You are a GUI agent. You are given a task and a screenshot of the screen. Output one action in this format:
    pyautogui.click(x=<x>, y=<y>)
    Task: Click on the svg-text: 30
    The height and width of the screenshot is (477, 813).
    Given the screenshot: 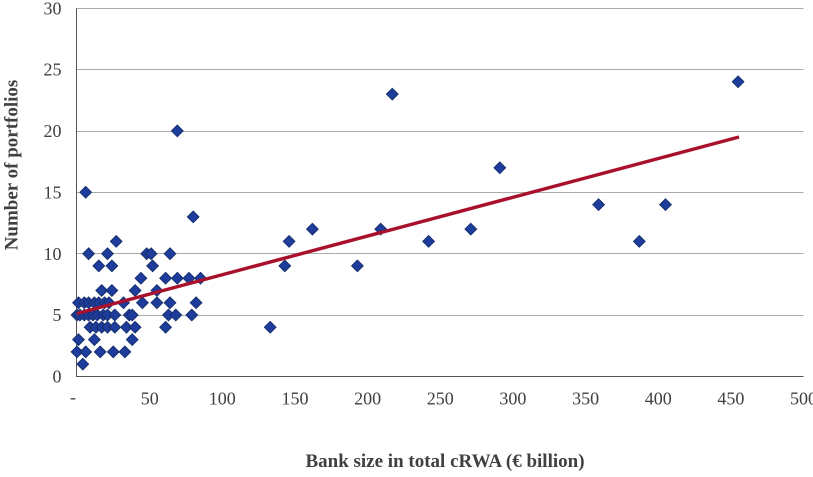 What is the action you would take?
    pyautogui.click(x=53, y=9)
    